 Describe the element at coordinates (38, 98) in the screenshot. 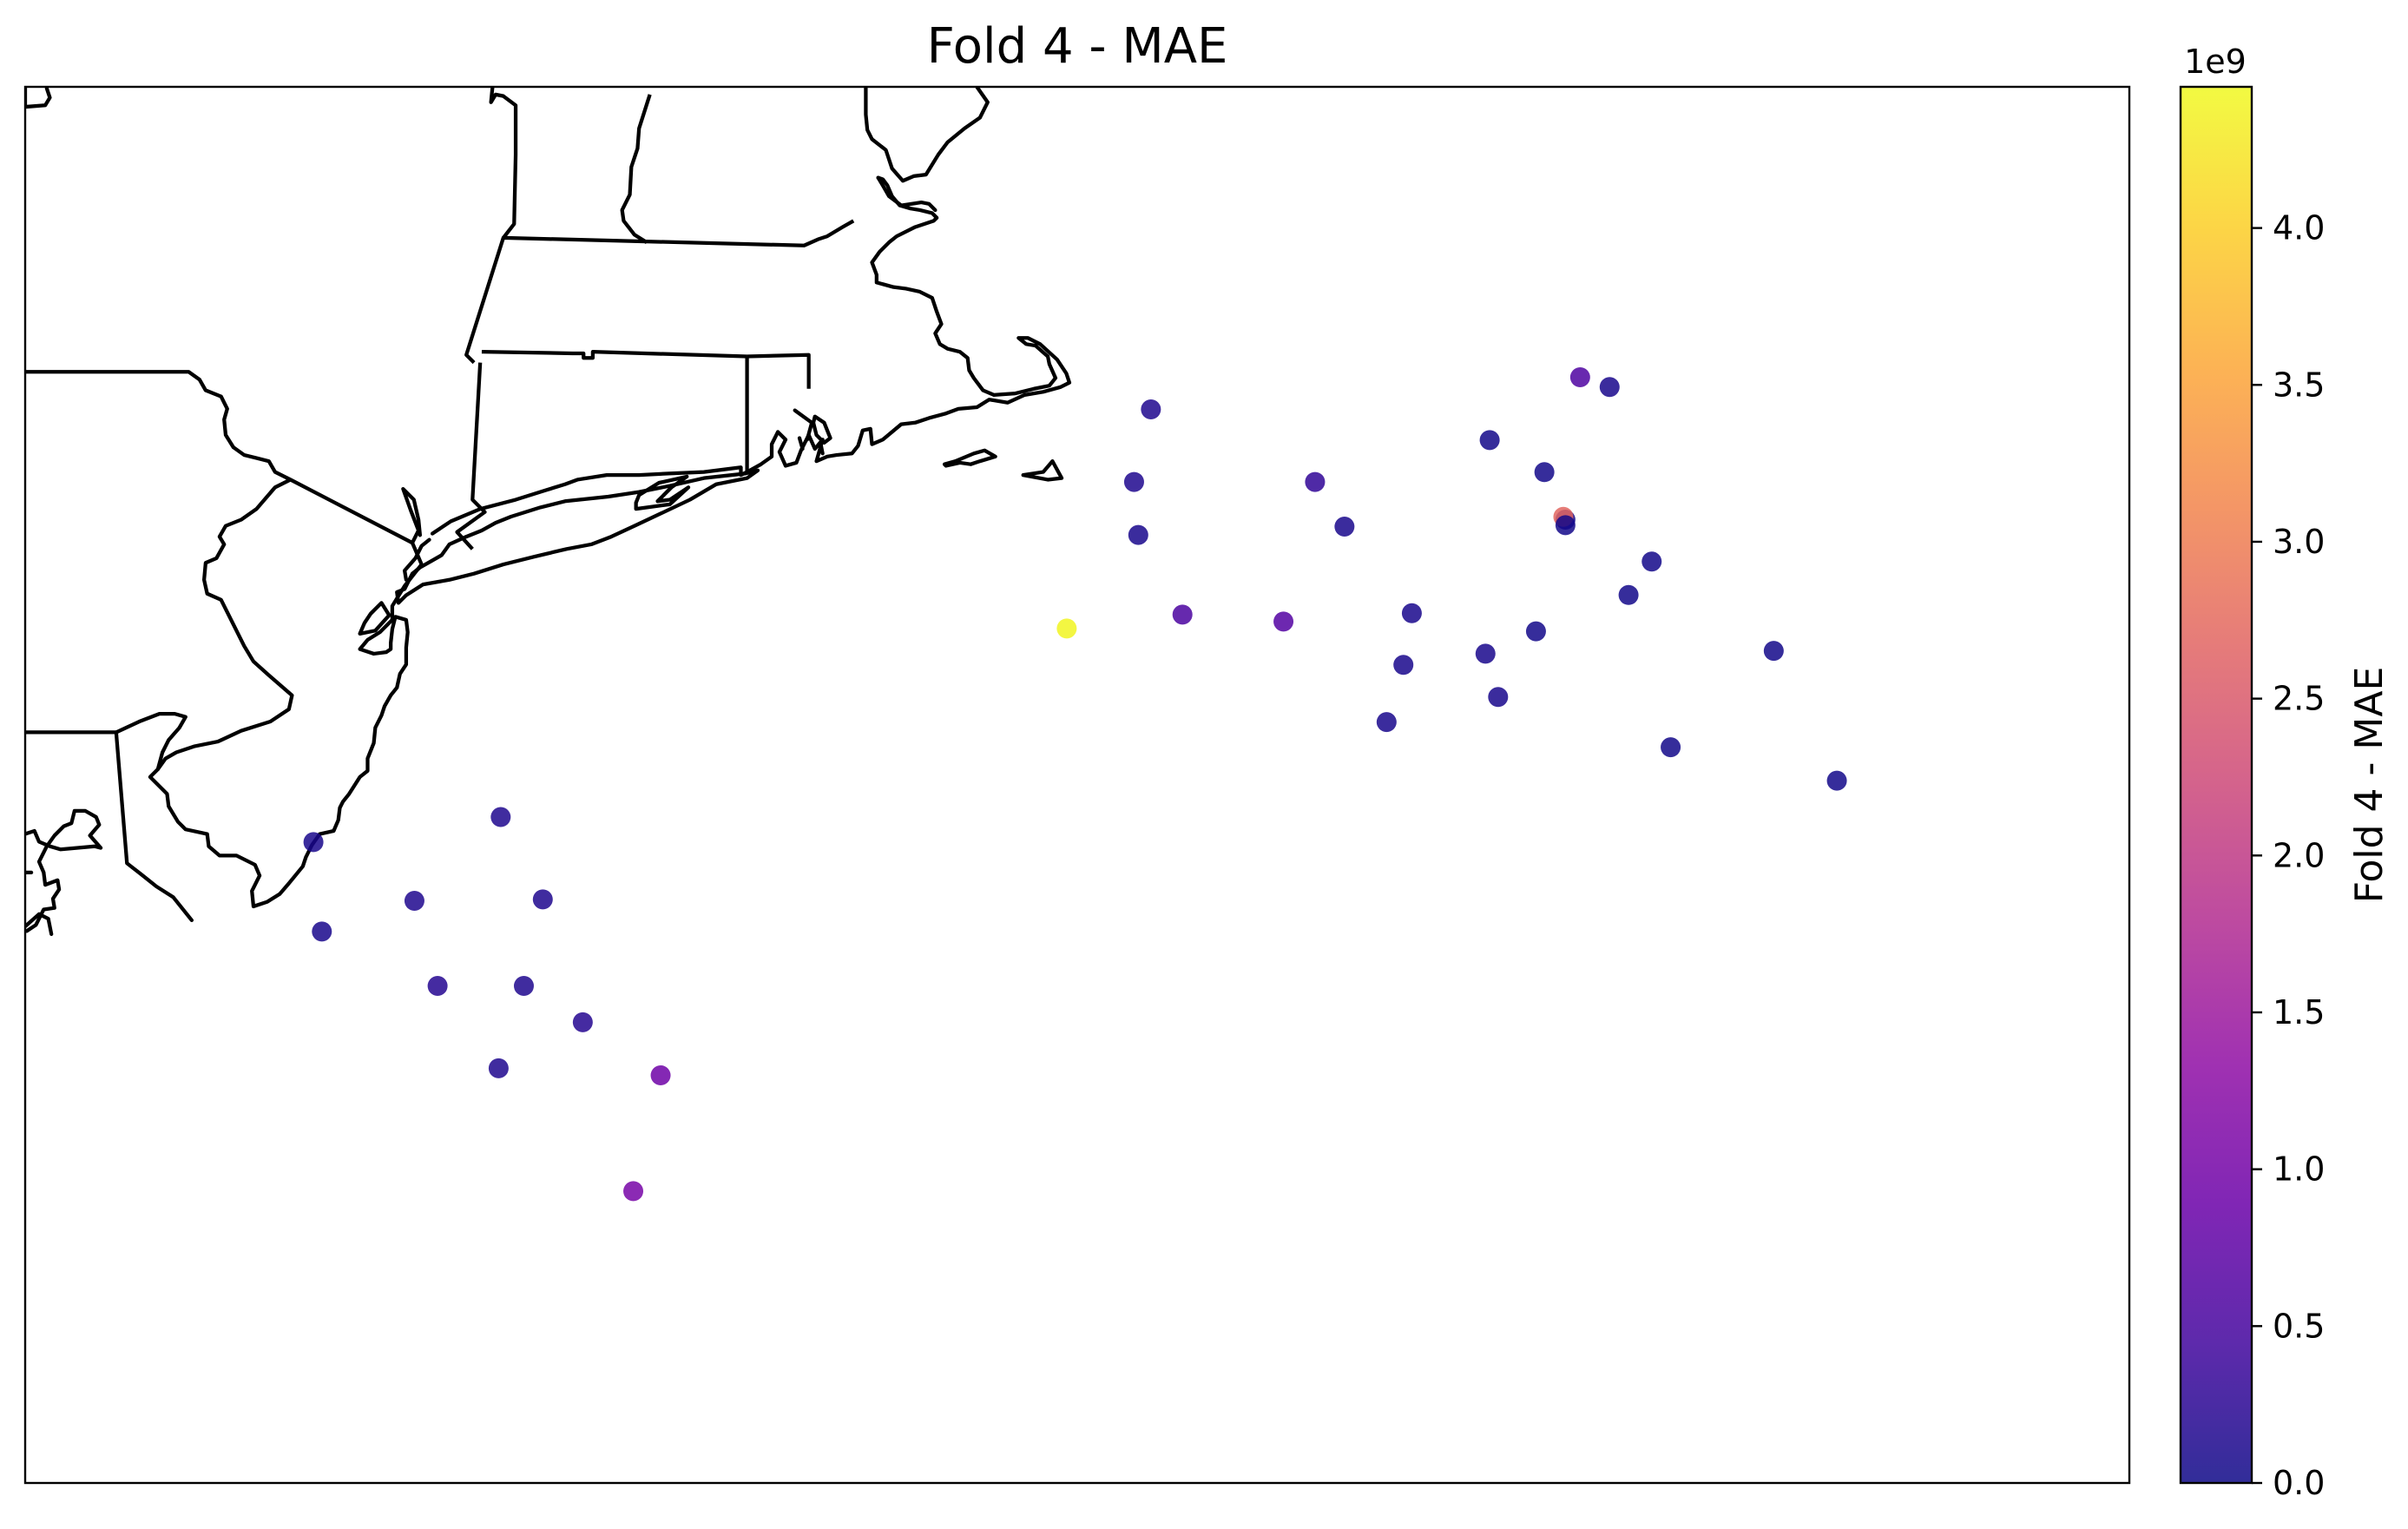

I see `md-corner-coast` at that location.